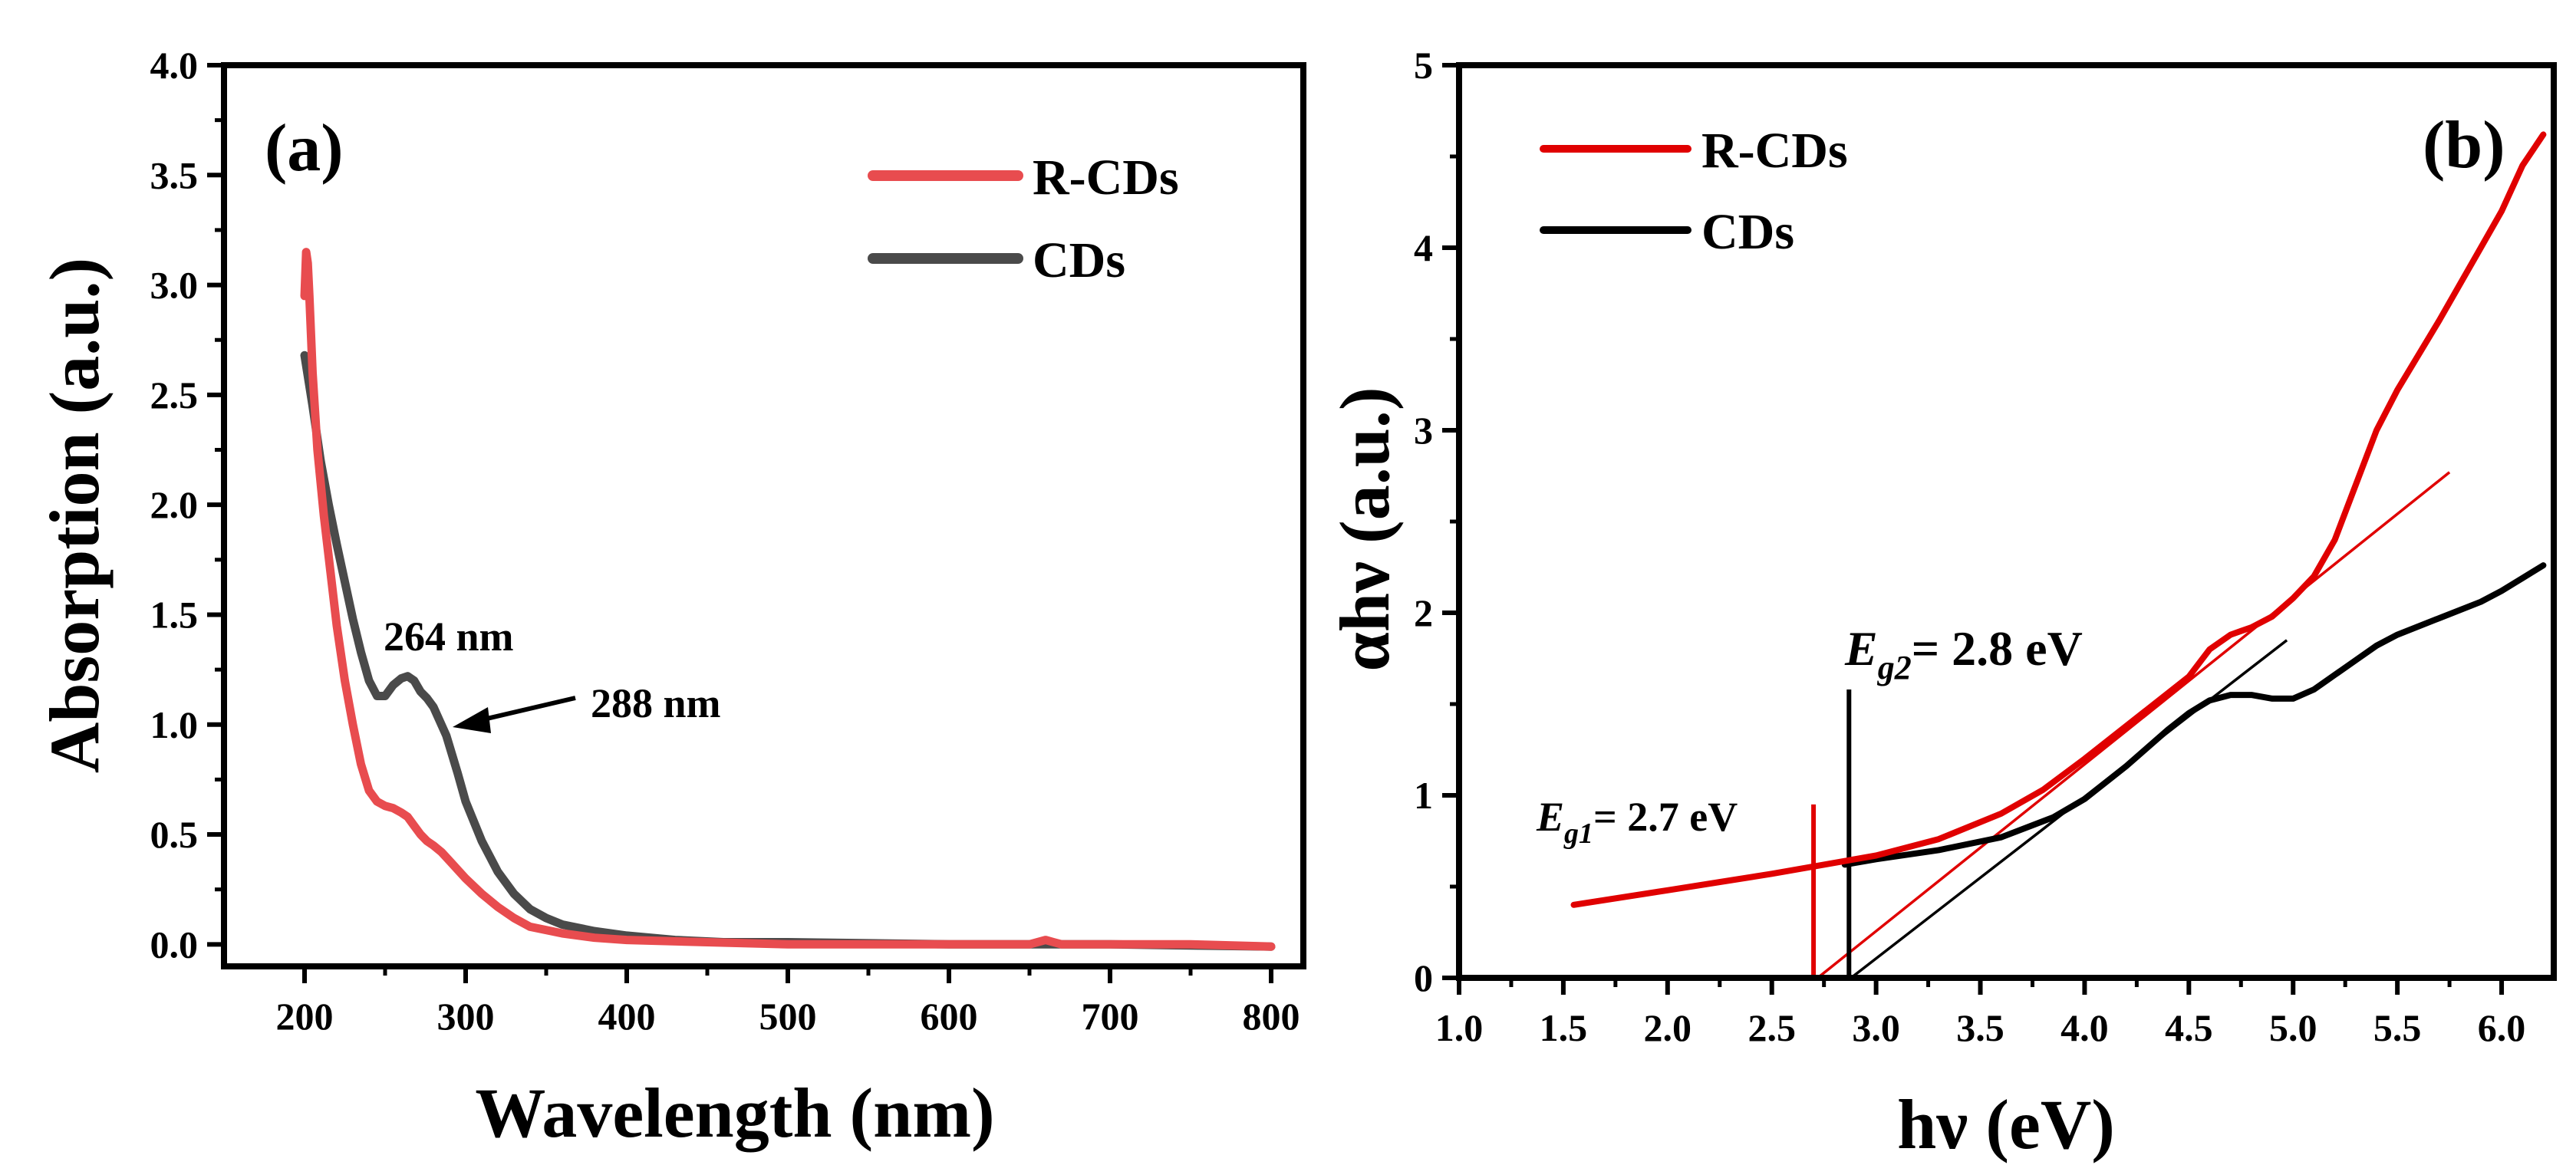 This screenshot has width=2576, height=1165. What do you see at coordinates (627, 1017) in the screenshot?
I see `x-tick-label-2: 400` at bounding box center [627, 1017].